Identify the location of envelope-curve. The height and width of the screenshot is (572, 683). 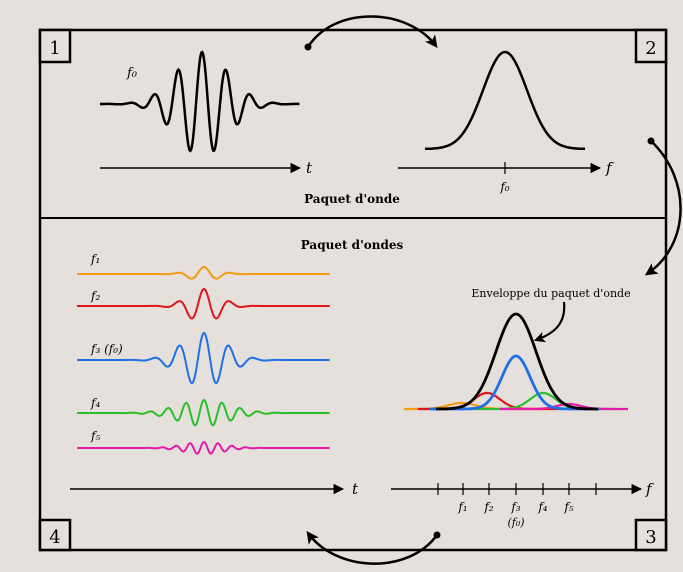
(517, 361).